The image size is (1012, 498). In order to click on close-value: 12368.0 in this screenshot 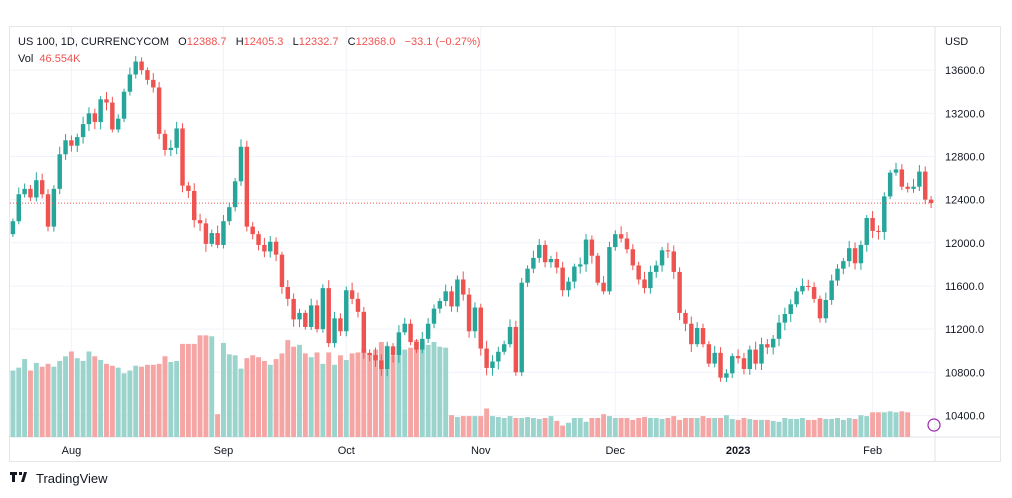, I will do `click(375, 42)`.